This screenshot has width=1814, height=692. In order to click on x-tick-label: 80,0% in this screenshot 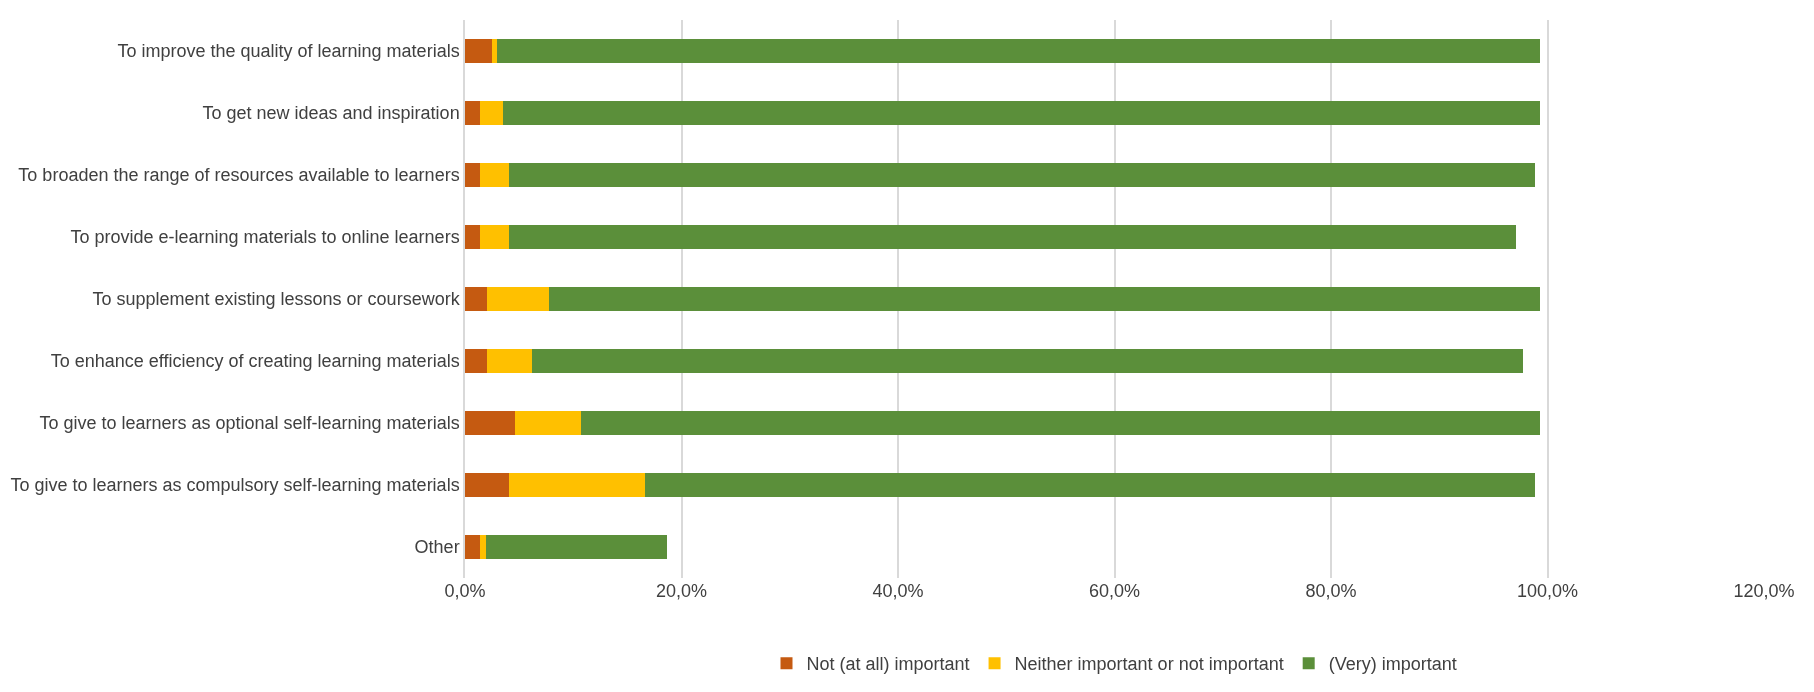, I will do `click(1331, 591)`.